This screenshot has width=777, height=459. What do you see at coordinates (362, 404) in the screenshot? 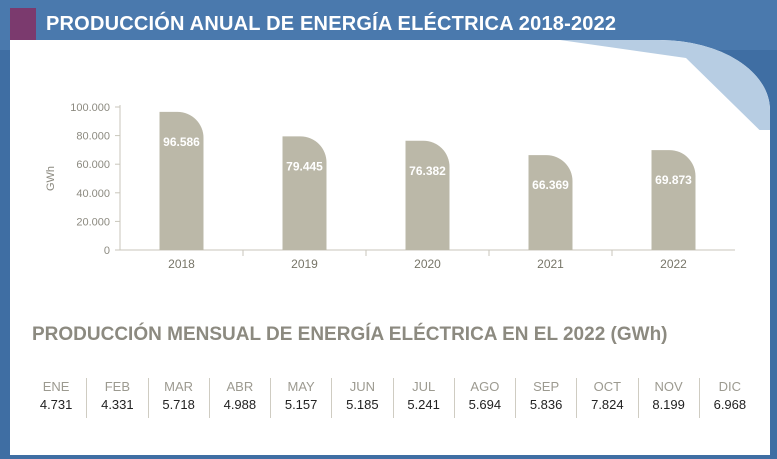
I see `month-value: 5.185` at bounding box center [362, 404].